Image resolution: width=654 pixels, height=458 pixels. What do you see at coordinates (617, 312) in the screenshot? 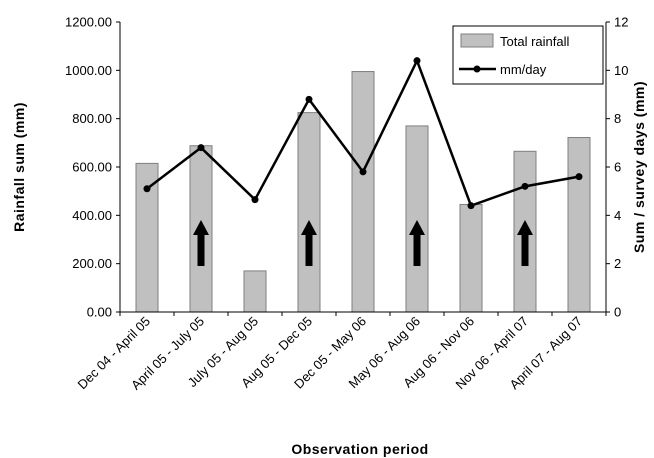
I see `y2-tick-label: 0` at bounding box center [617, 312].